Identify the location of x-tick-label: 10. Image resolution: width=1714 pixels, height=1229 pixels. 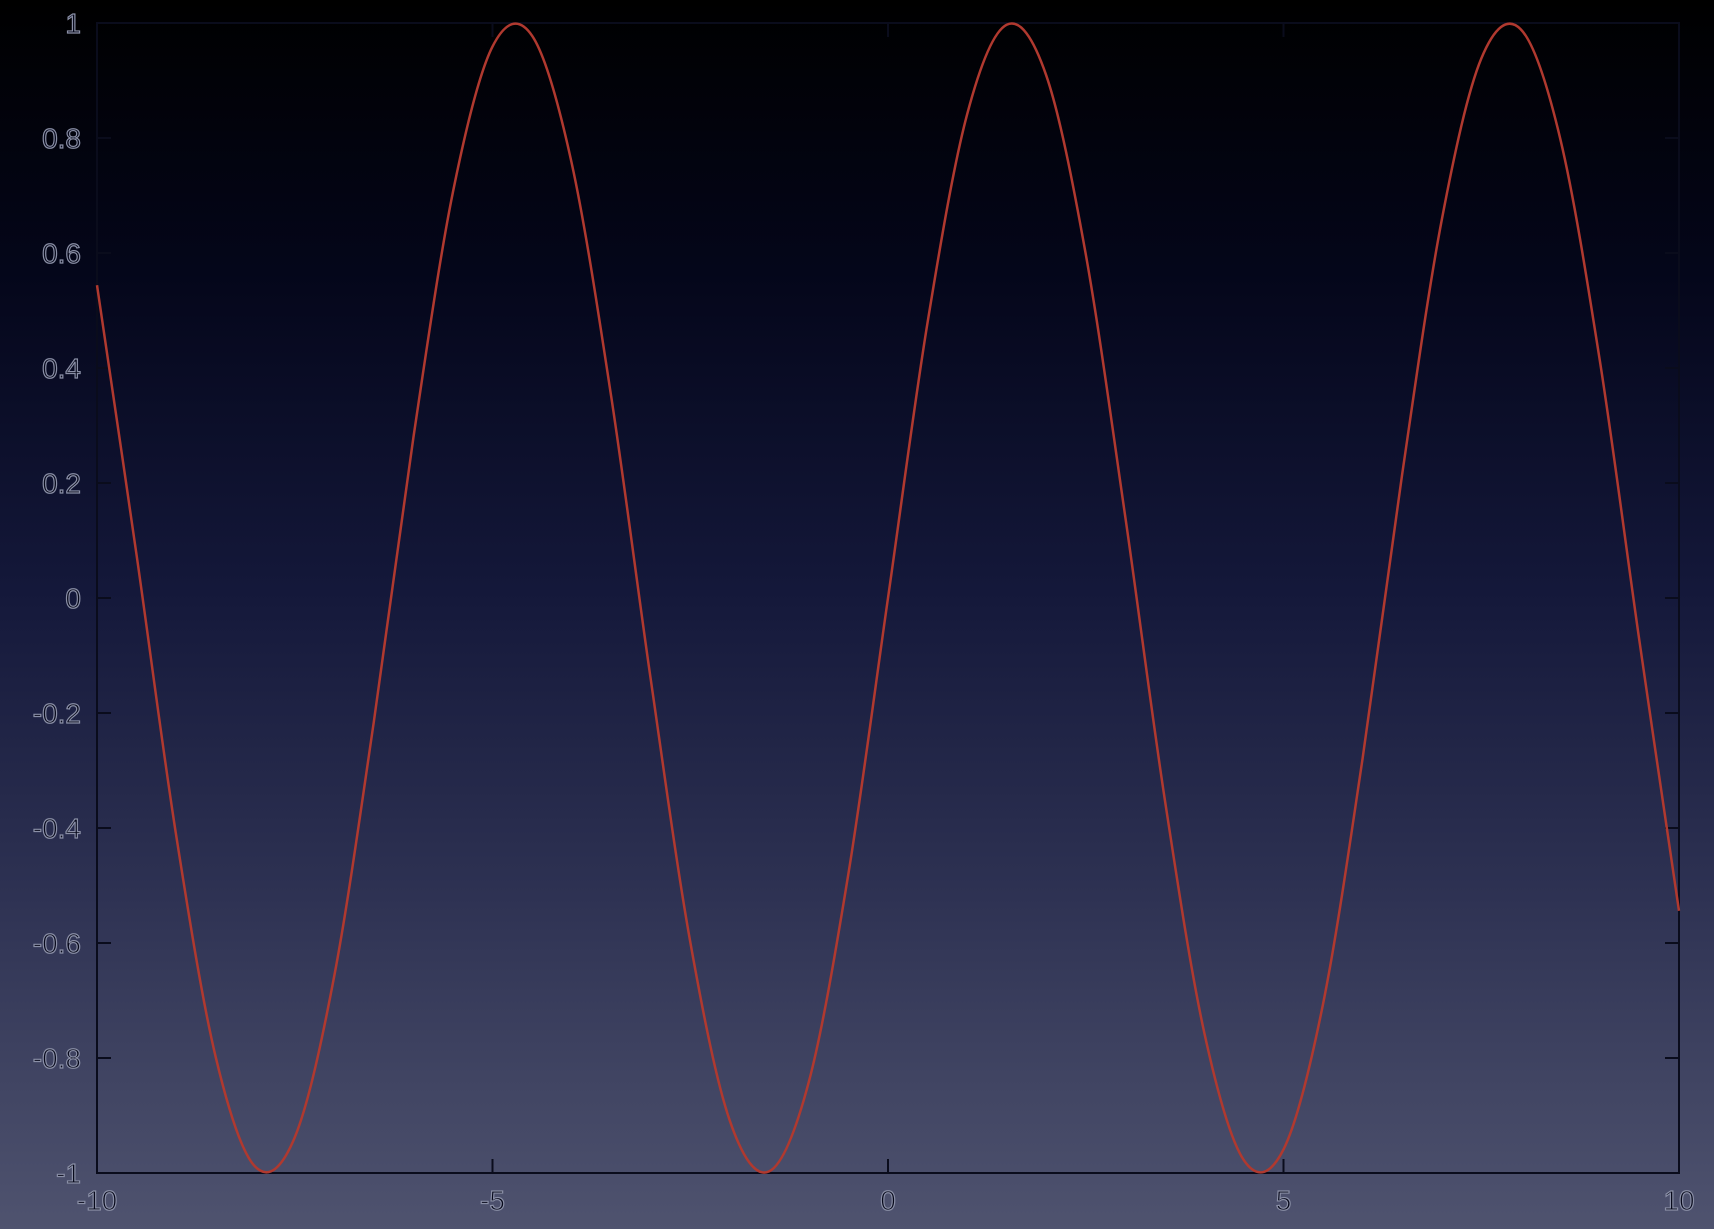
(1678, 1200).